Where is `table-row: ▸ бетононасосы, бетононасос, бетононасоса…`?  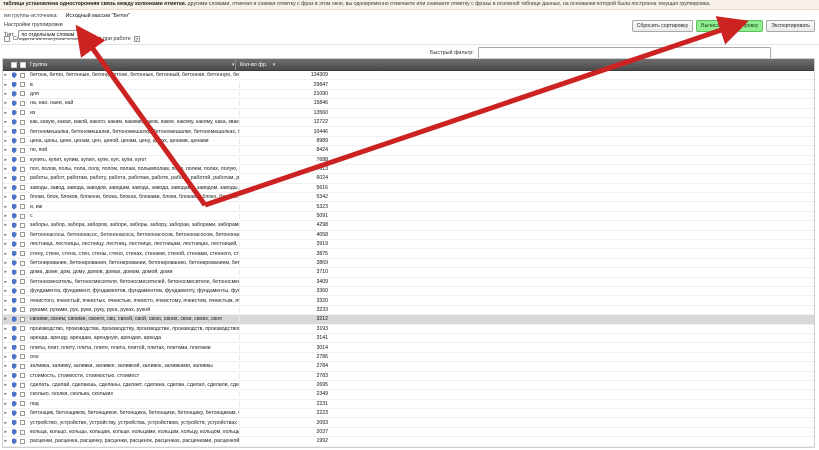
table-row: ▸ бетононасосы, бетононасос, бетононасоса… is located at coordinates (408, 236).